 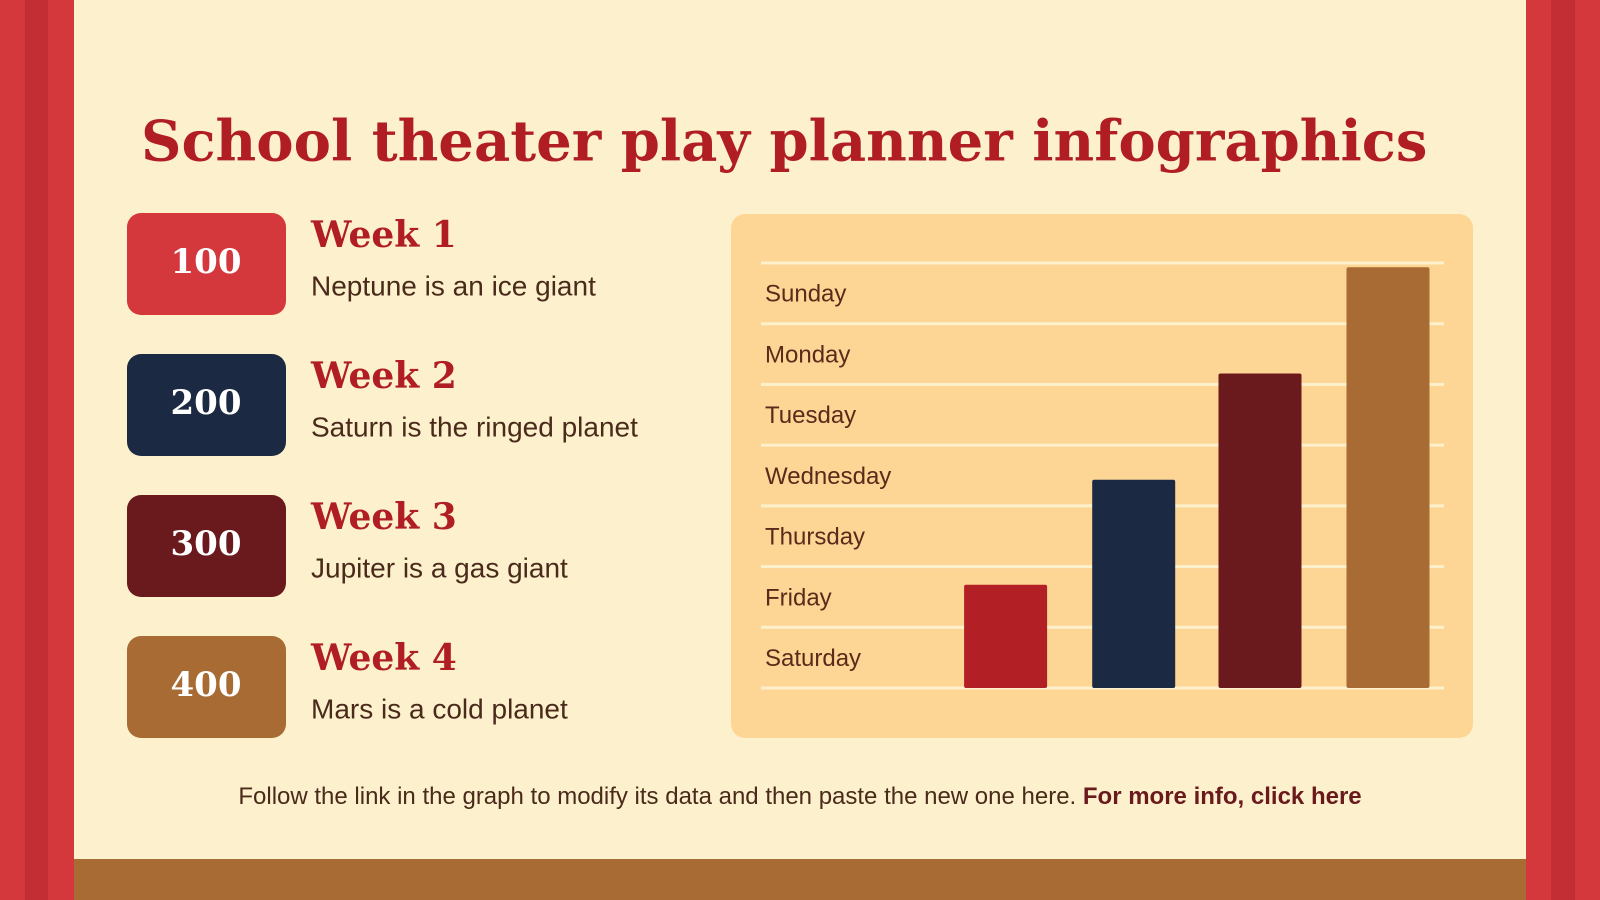 What do you see at coordinates (798, 597) in the screenshot?
I see `y-category-label: Friday` at bounding box center [798, 597].